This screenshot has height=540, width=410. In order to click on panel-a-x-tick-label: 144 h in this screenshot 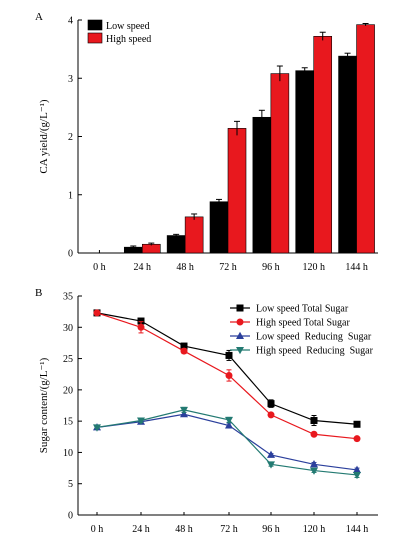, I will do `click(356, 267)`.